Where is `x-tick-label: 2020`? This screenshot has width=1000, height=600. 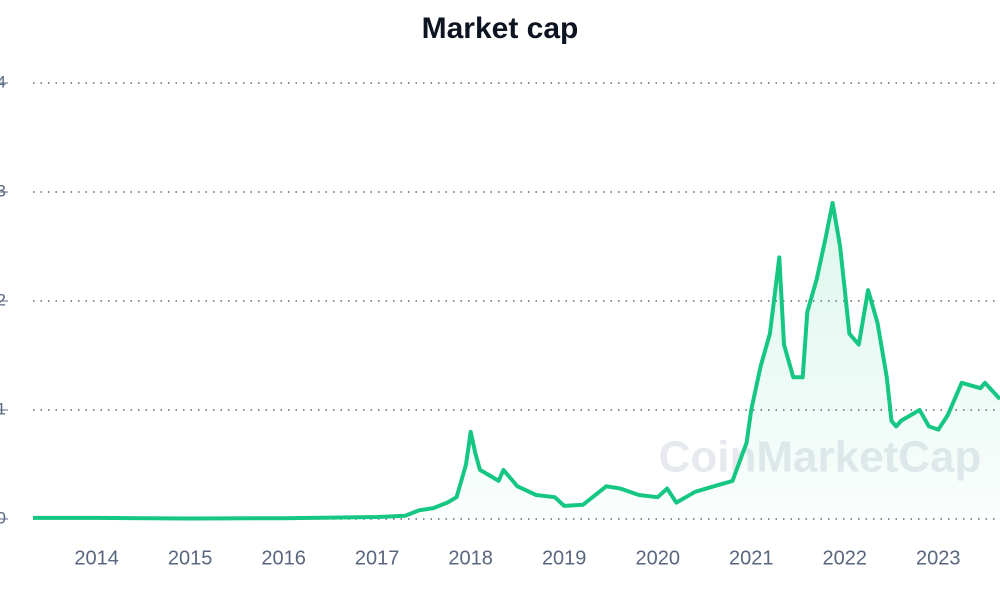
x-tick-label: 2020 is located at coordinates (657, 558).